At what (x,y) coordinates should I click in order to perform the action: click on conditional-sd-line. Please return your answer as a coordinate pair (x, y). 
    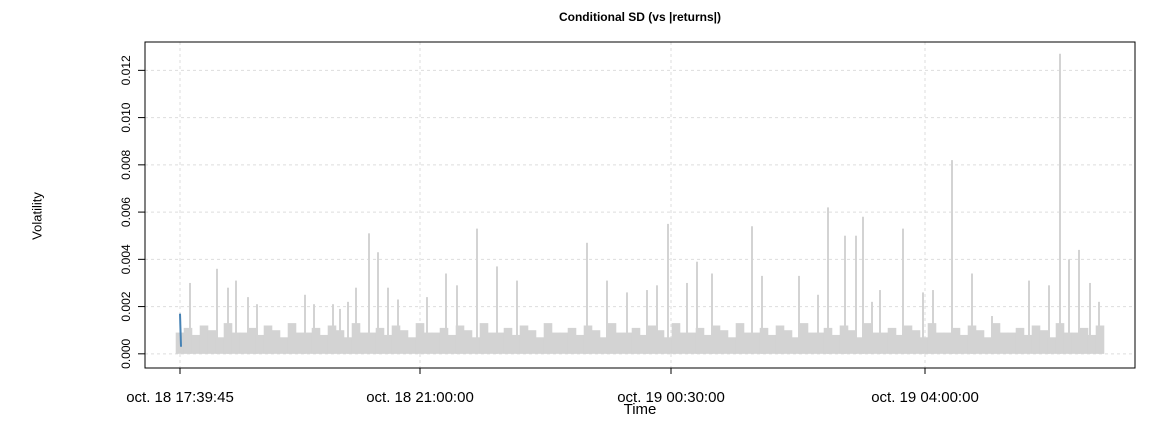
    Looking at the image, I should click on (180, 330).